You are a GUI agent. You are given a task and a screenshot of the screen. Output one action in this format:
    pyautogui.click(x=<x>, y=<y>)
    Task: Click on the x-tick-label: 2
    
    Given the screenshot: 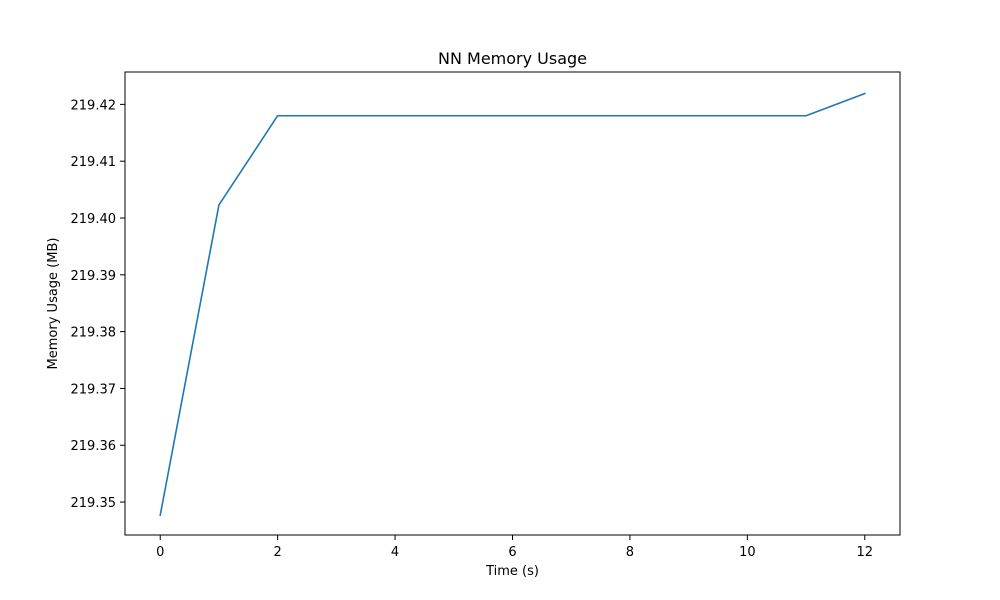 What is the action you would take?
    pyautogui.click(x=278, y=552)
    